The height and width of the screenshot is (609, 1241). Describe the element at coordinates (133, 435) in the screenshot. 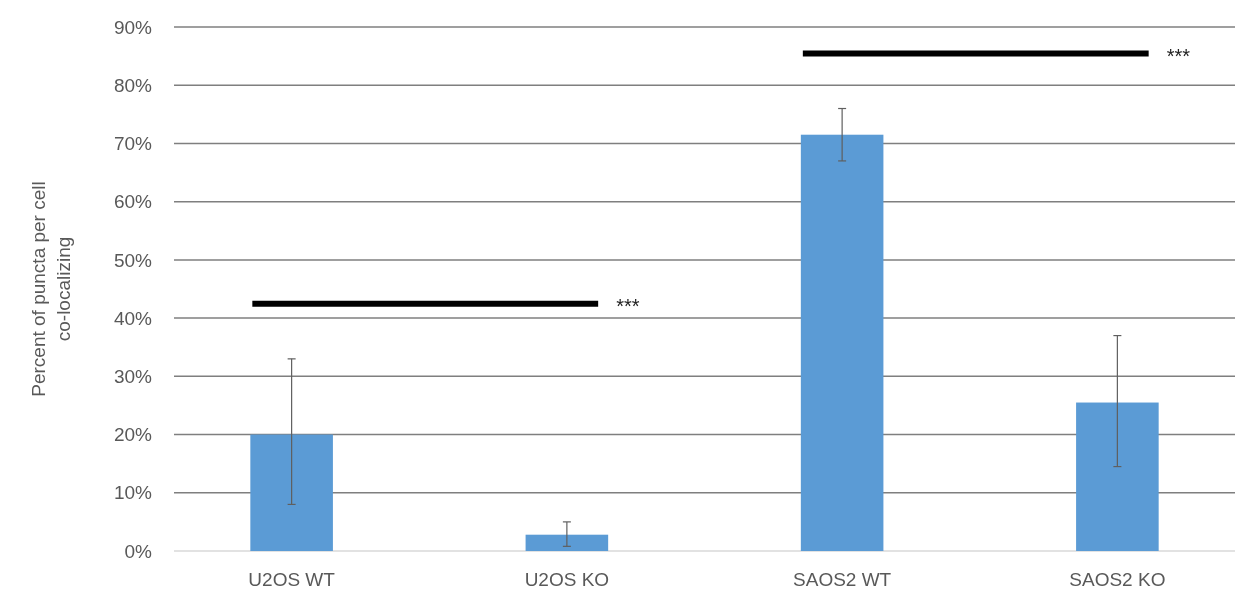

I see `y-tick-label: 20%` at that location.